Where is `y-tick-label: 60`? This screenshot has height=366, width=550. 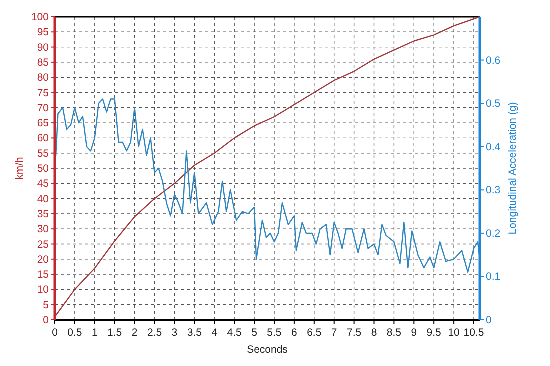 y-tick-label: 60 is located at coordinates (43, 138).